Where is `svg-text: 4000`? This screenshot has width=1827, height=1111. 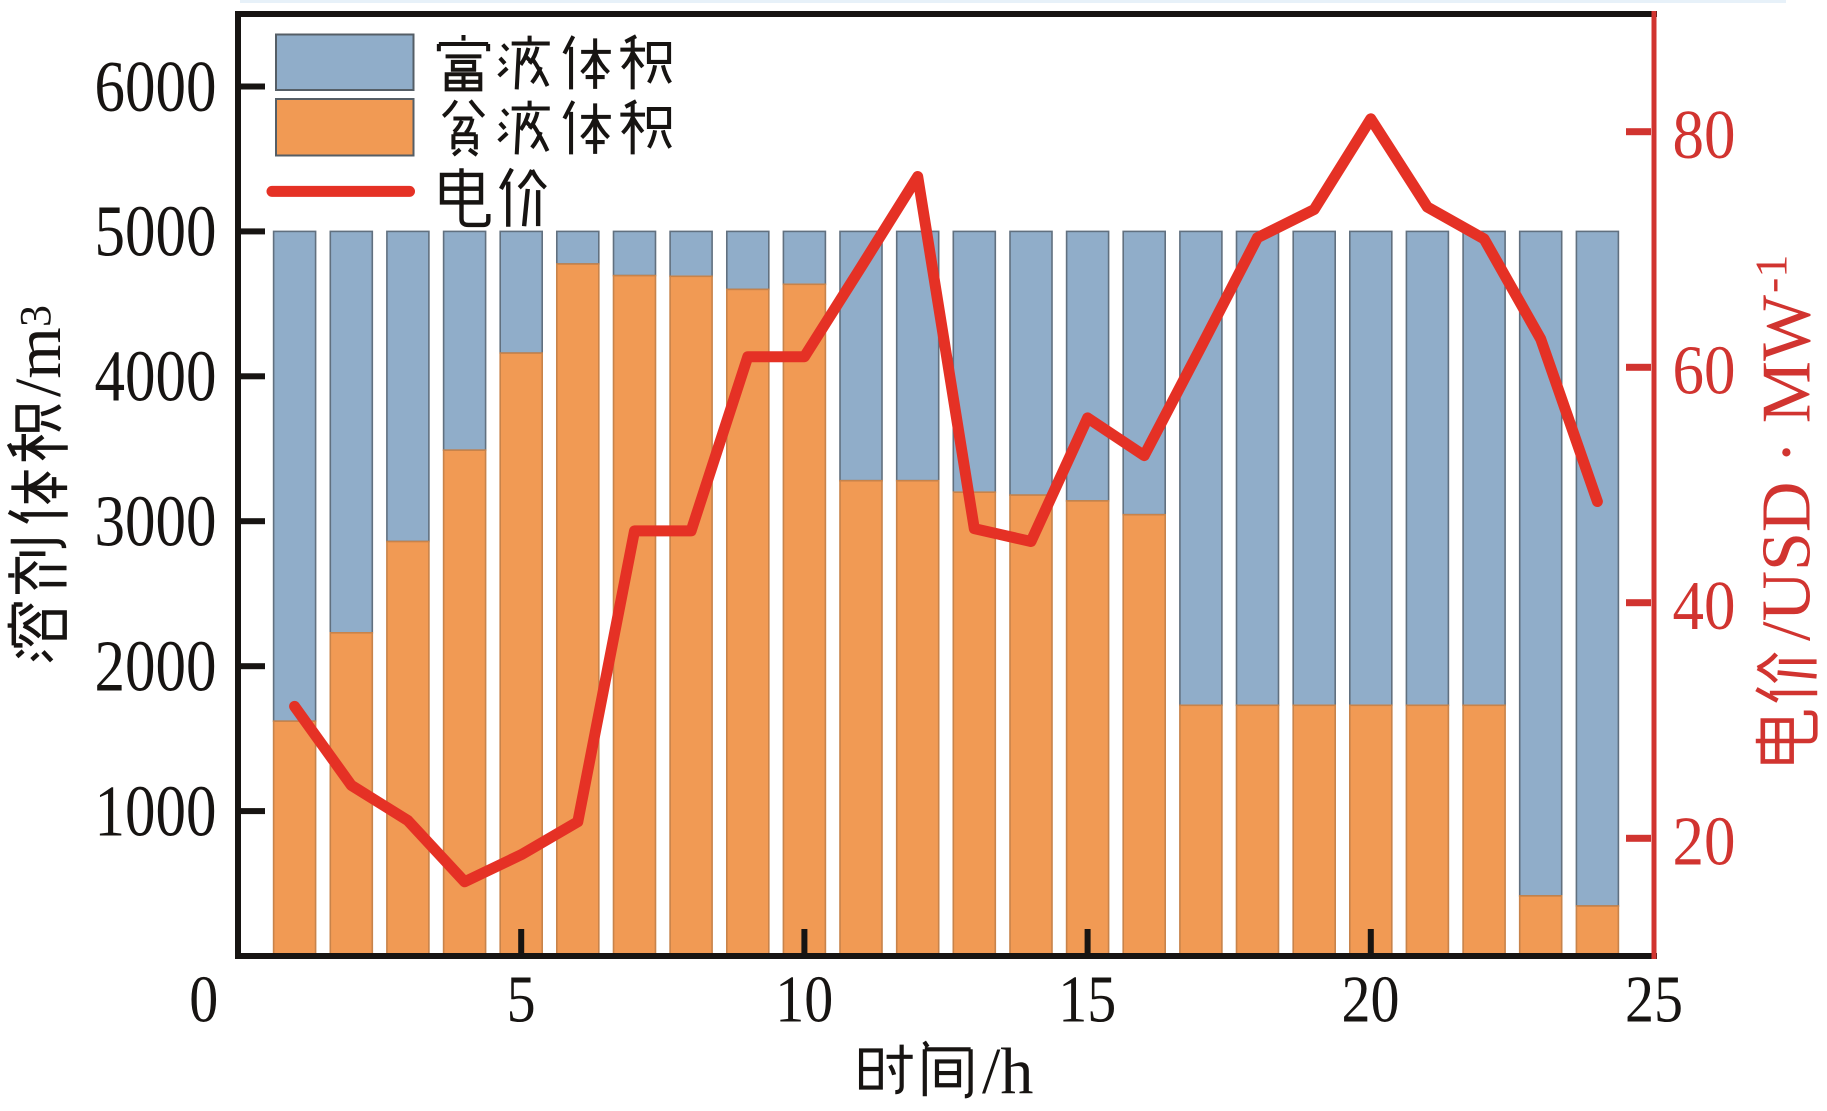 svg-text: 4000 is located at coordinates (156, 376).